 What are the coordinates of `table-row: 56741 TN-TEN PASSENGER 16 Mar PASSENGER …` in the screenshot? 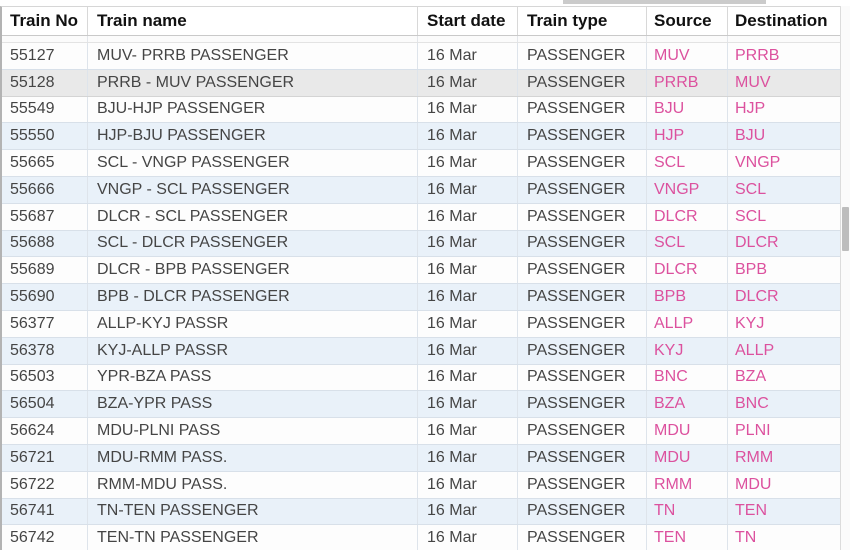 It's located at (421, 512).